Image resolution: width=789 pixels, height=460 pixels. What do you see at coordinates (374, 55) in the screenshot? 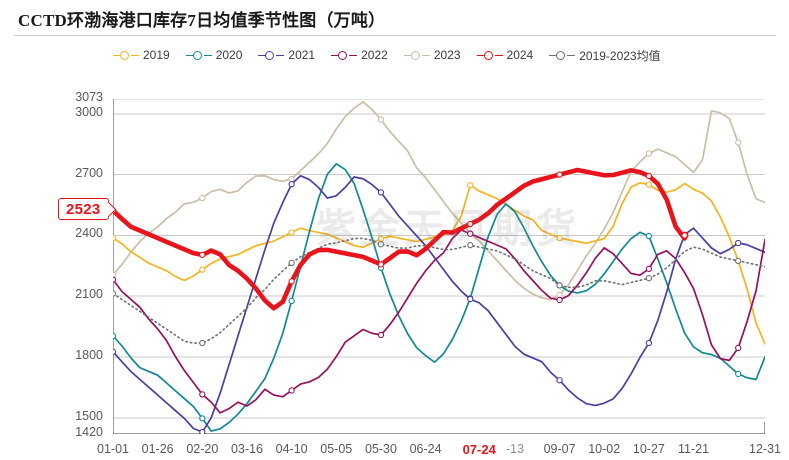
I see `legend-item-label: 2022` at bounding box center [374, 55].